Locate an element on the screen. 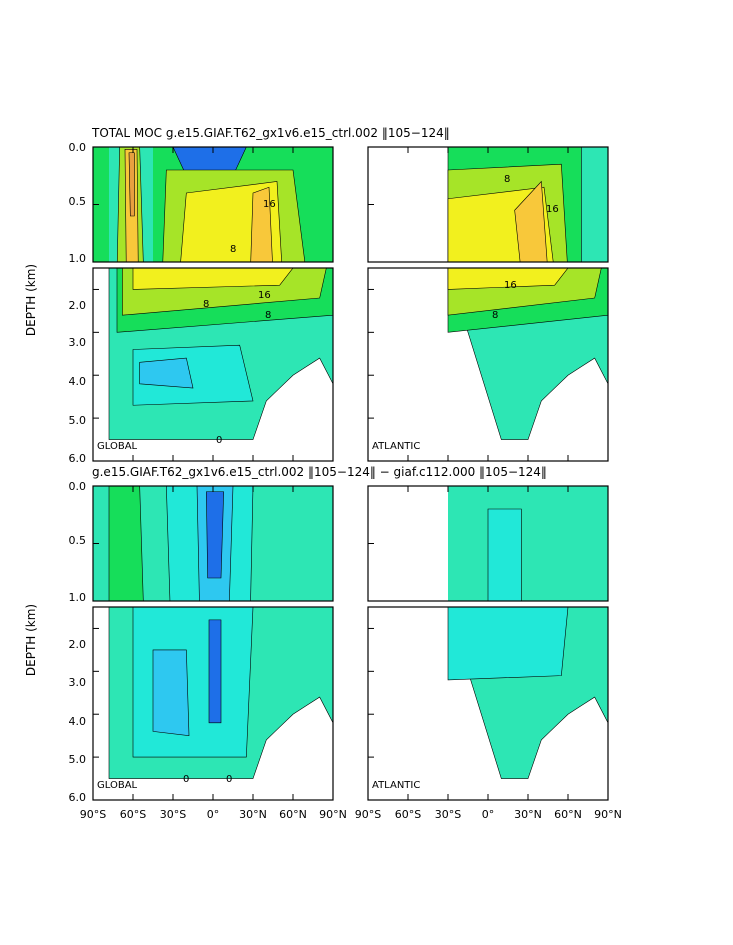 This screenshot has height=945, width=733. bottom-atlantic-region-label: ATLANTIC is located at coordinates (396, 785).